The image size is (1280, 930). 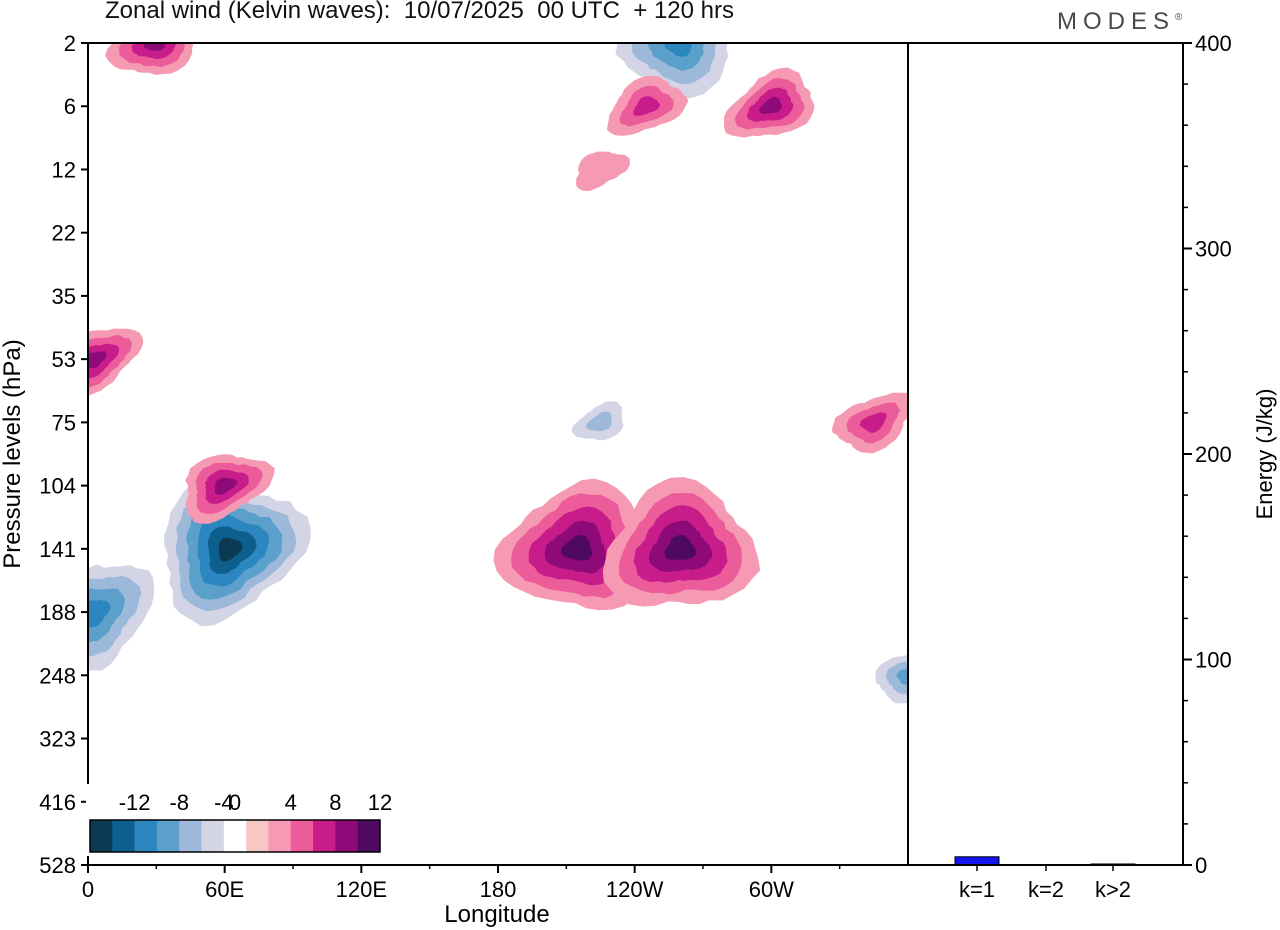 I want to click on y-tick-label: 12, so click(x=64, y=169).